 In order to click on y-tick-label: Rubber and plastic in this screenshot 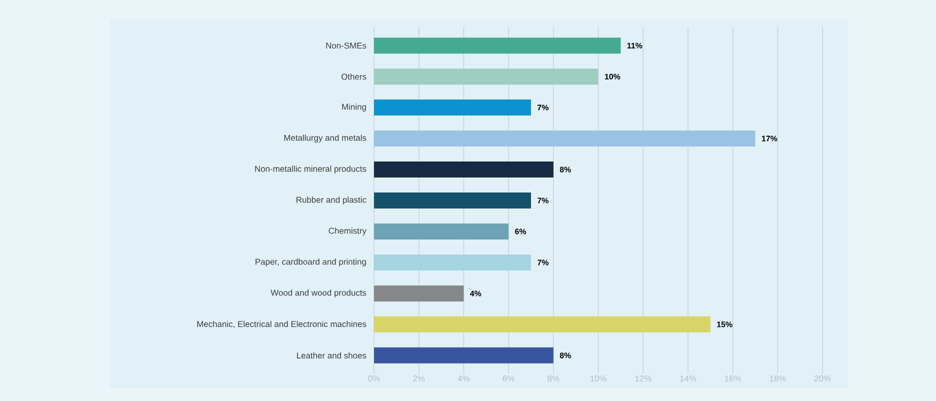, I will do `click(331, 200)`.